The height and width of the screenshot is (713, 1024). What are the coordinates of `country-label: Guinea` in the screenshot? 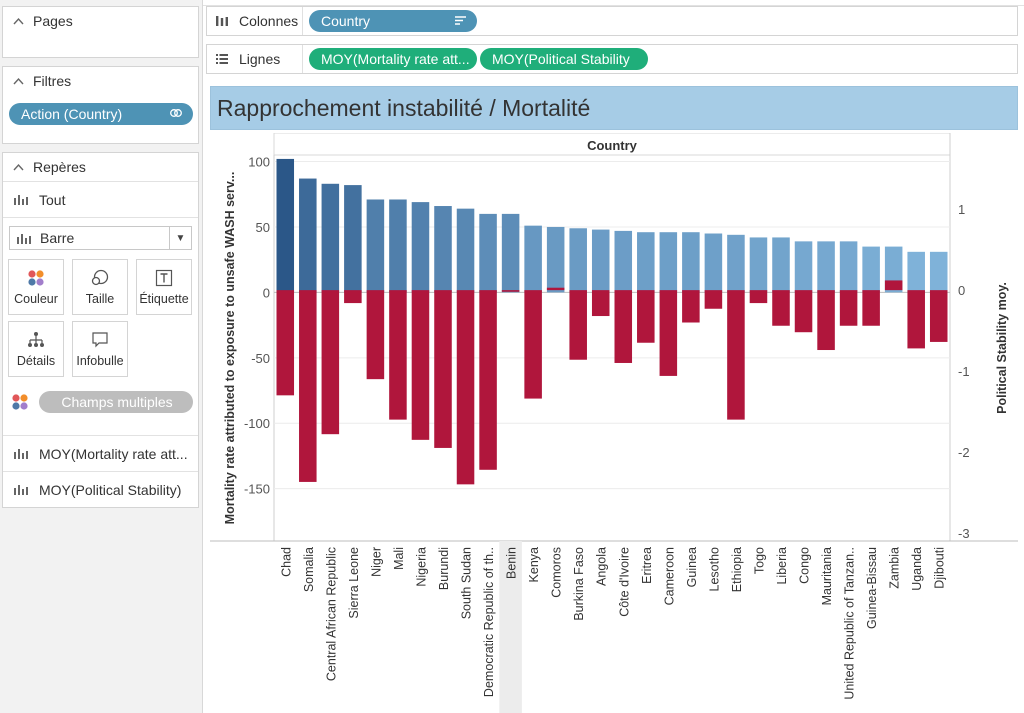 It's located at (692, 567).